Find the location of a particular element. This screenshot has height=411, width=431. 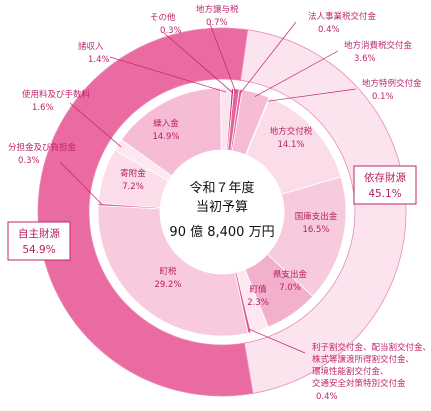

group-box-0: 依存財源 45.1% is located at coordinates (385, 185).